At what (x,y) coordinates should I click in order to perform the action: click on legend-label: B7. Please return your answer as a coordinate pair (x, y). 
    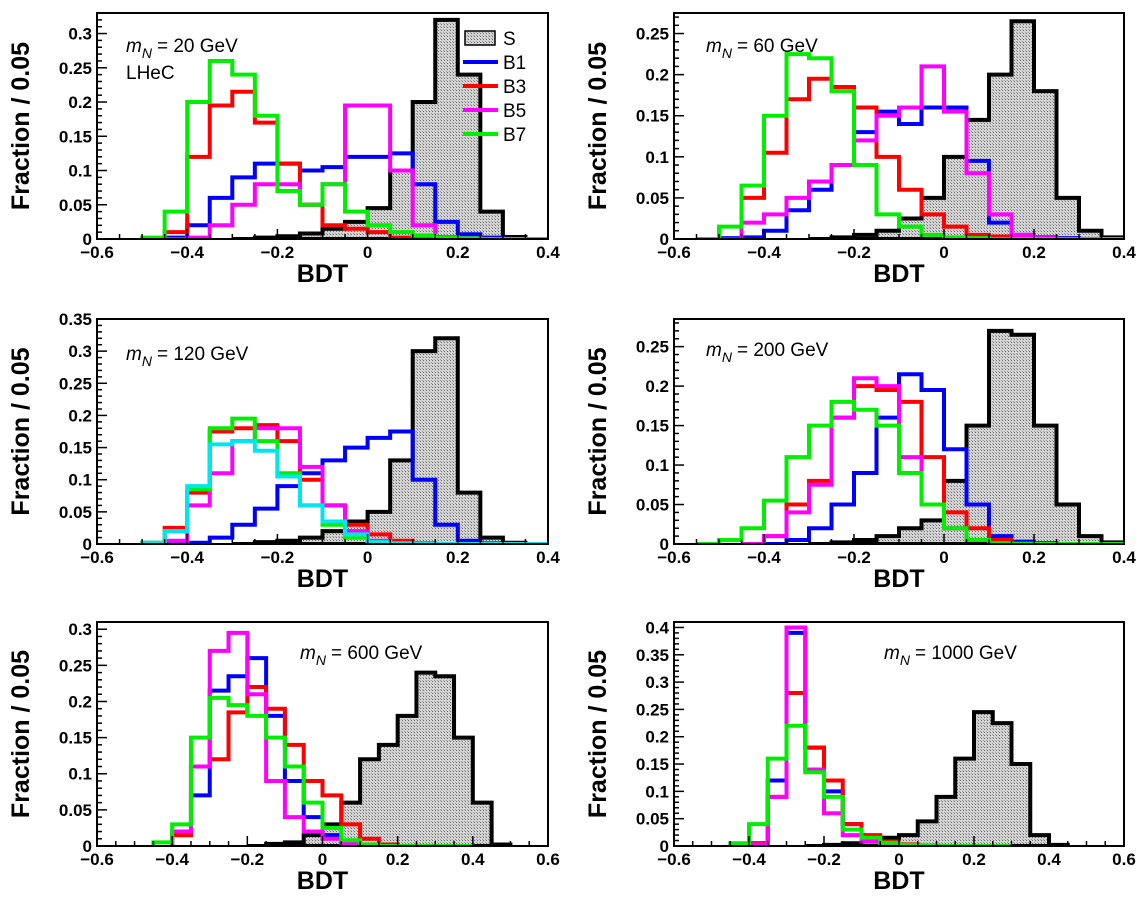
    Looking at the image, I should click on (514, 135).